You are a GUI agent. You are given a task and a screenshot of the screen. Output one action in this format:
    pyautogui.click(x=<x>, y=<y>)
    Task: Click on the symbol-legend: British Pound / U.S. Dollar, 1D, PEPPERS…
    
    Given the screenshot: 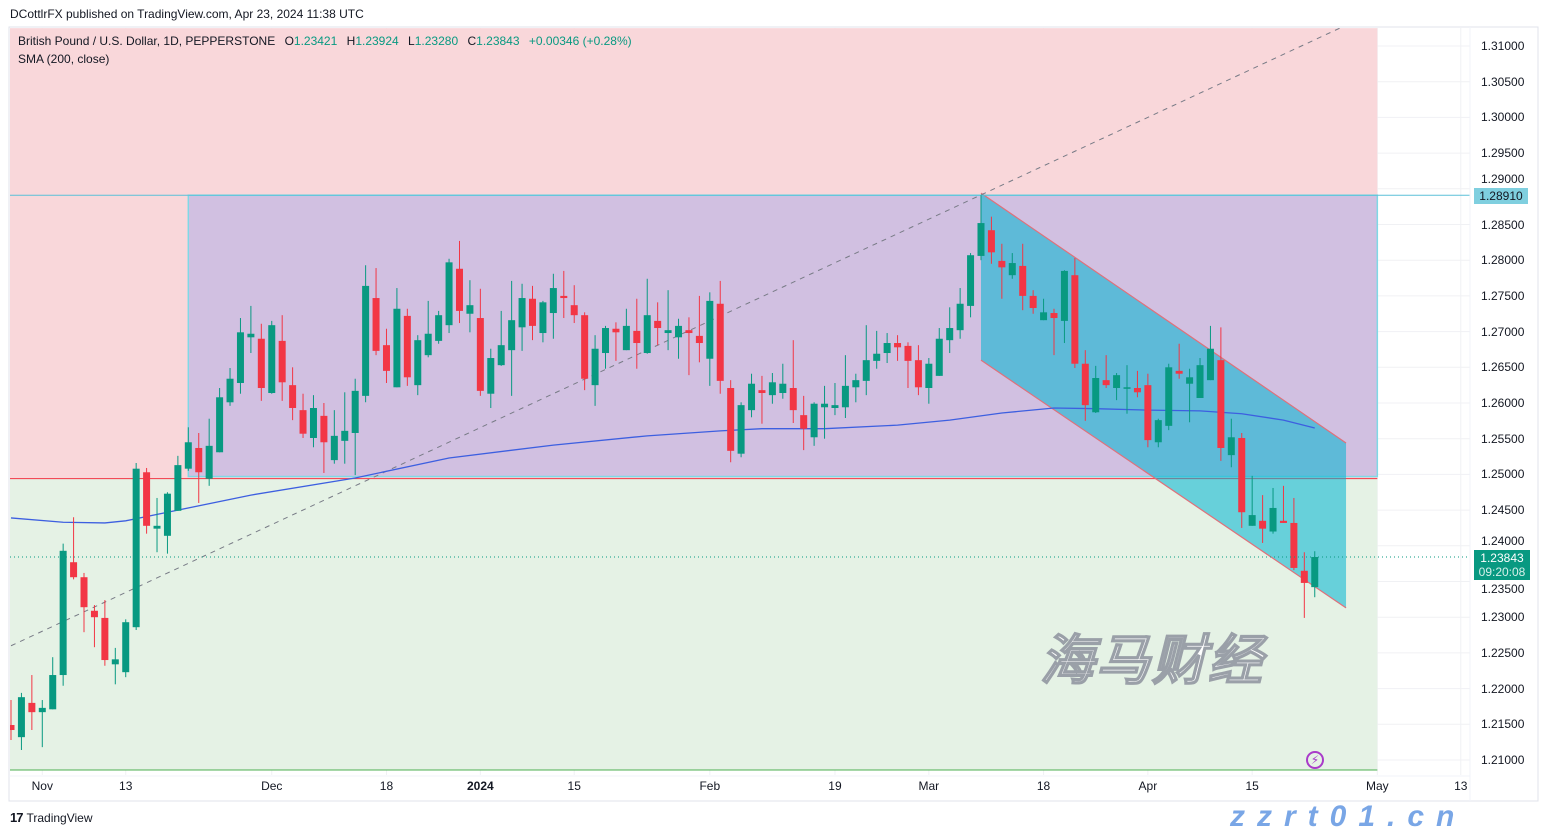 What is the action you would take?
    pyautogui.click(x=325, y=41)
    